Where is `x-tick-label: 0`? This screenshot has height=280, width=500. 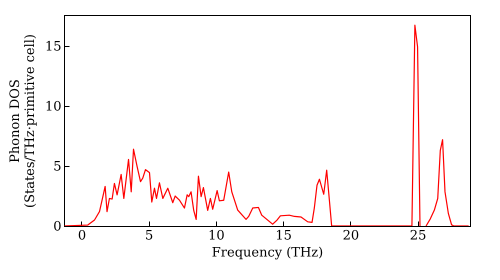
x-tick-label: 0 is located at coordinates (82, 236).